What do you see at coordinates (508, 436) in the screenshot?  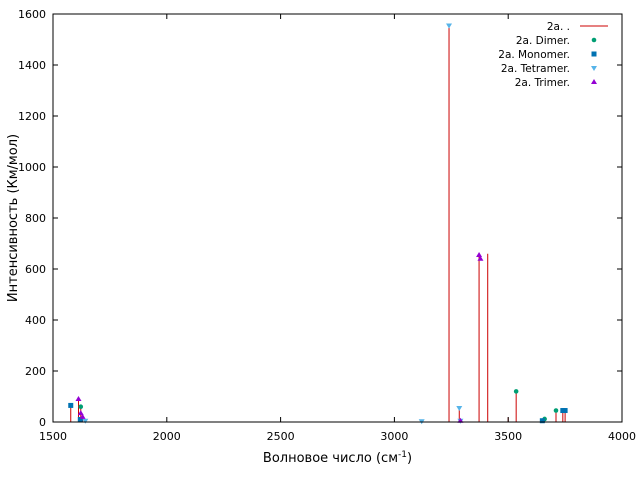 I see `x-tick-label: 3500` at bounding box center [508, 436].